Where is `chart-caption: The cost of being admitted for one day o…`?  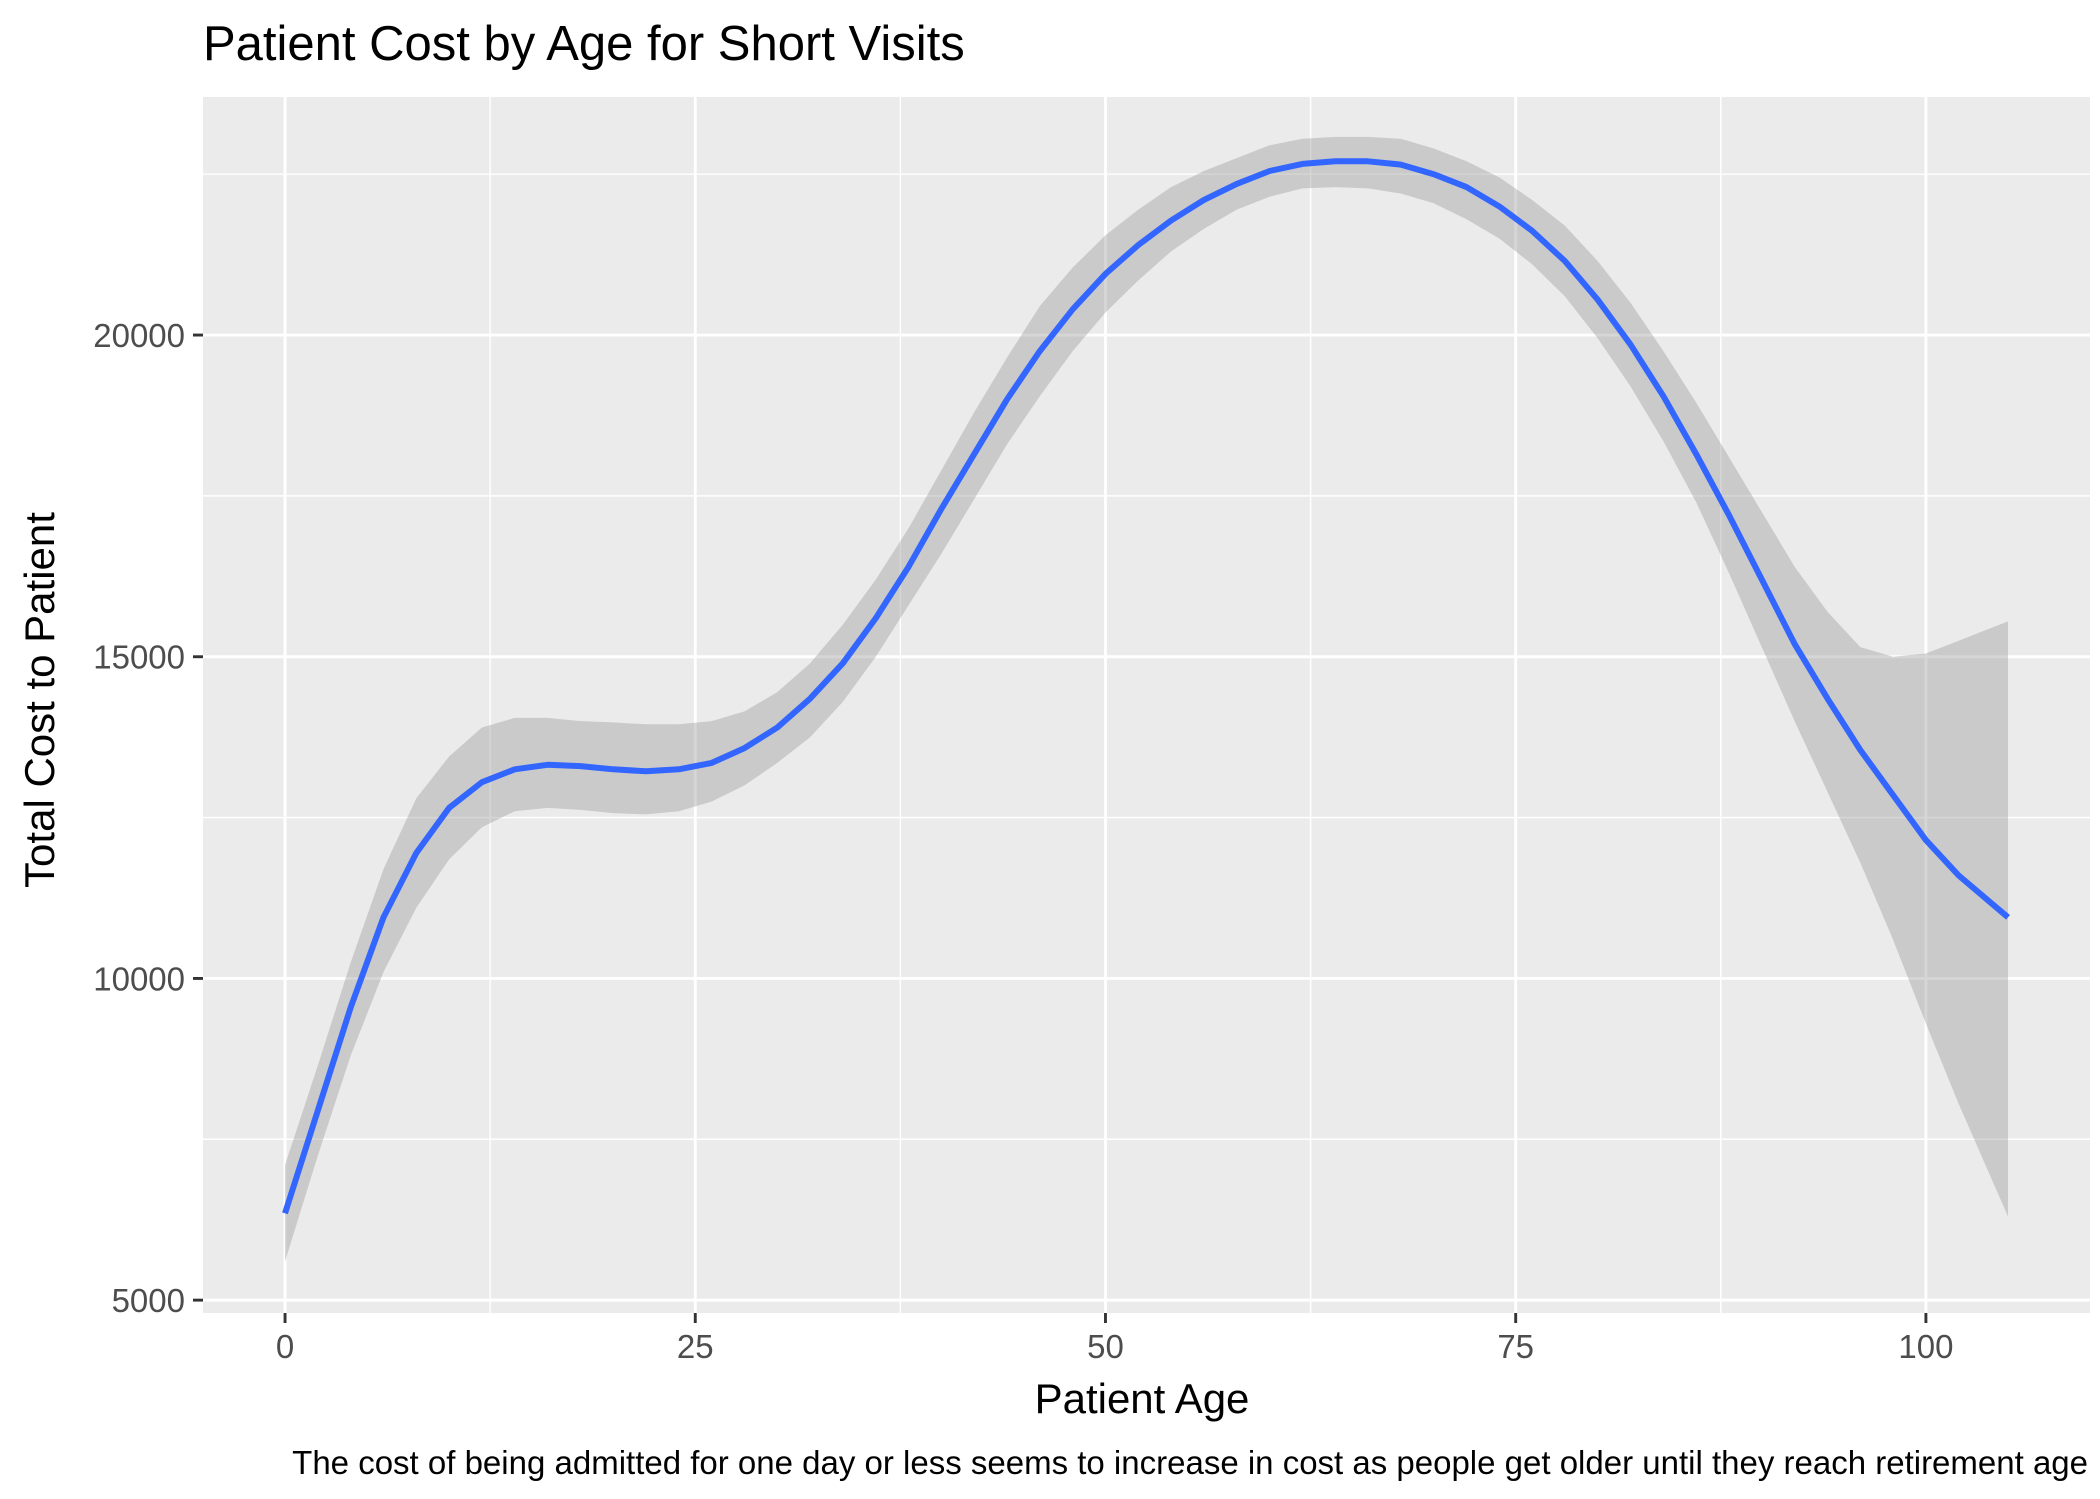 chart-caption: The cost of being admitted for one day o… is located at coordinates (1190, 1462).